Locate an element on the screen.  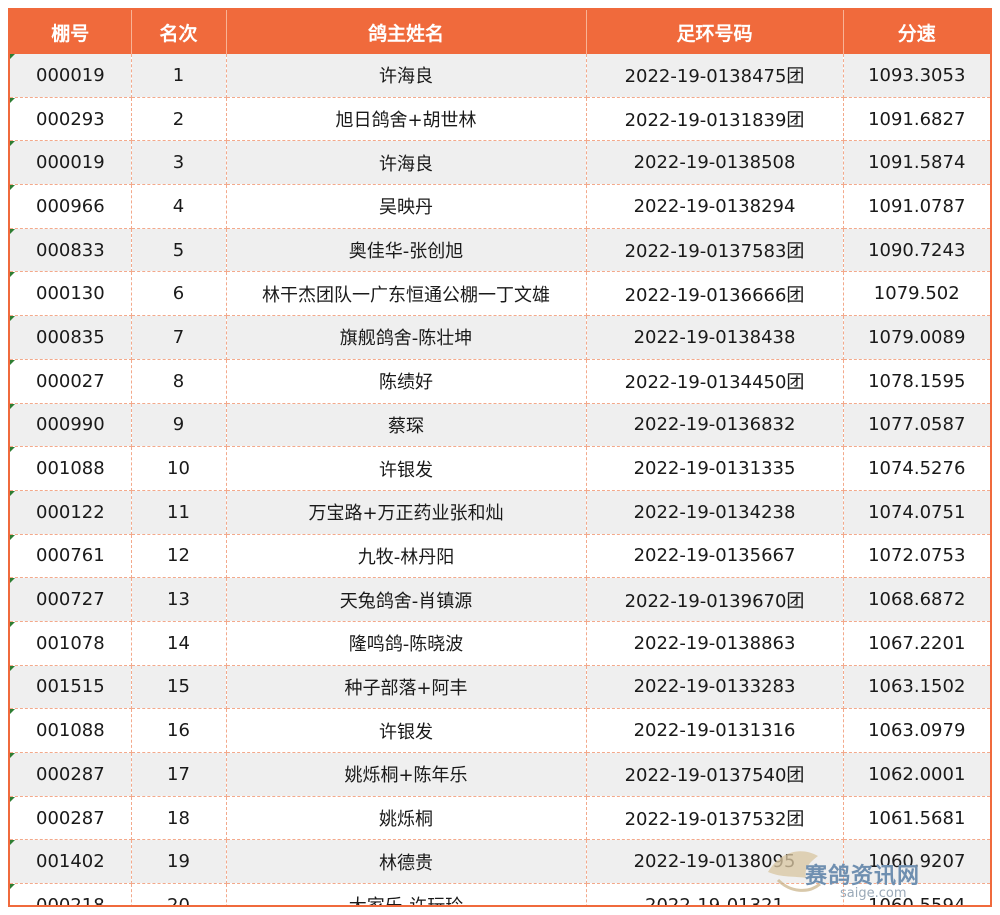
owner-name-cell: 天兔鸽舍-肖镇源 is located at coordinates (406, 599).